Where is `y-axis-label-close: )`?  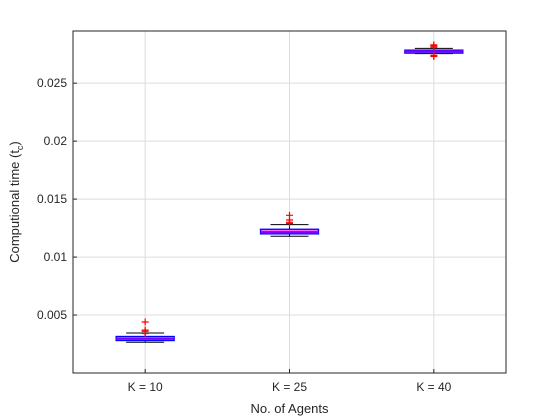
y-axis-label-close: ) is located at coordinates (14, 143).